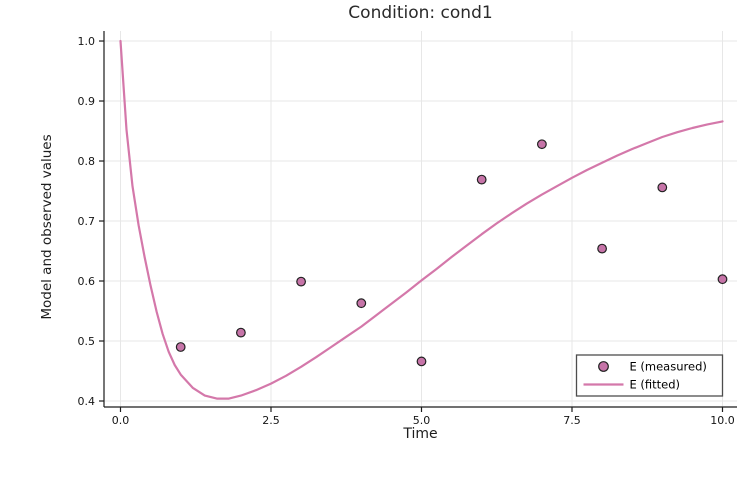 This screenshot has width=750, height=500. I want to click on chart-title: Condition: cond1, so click(420, 13).